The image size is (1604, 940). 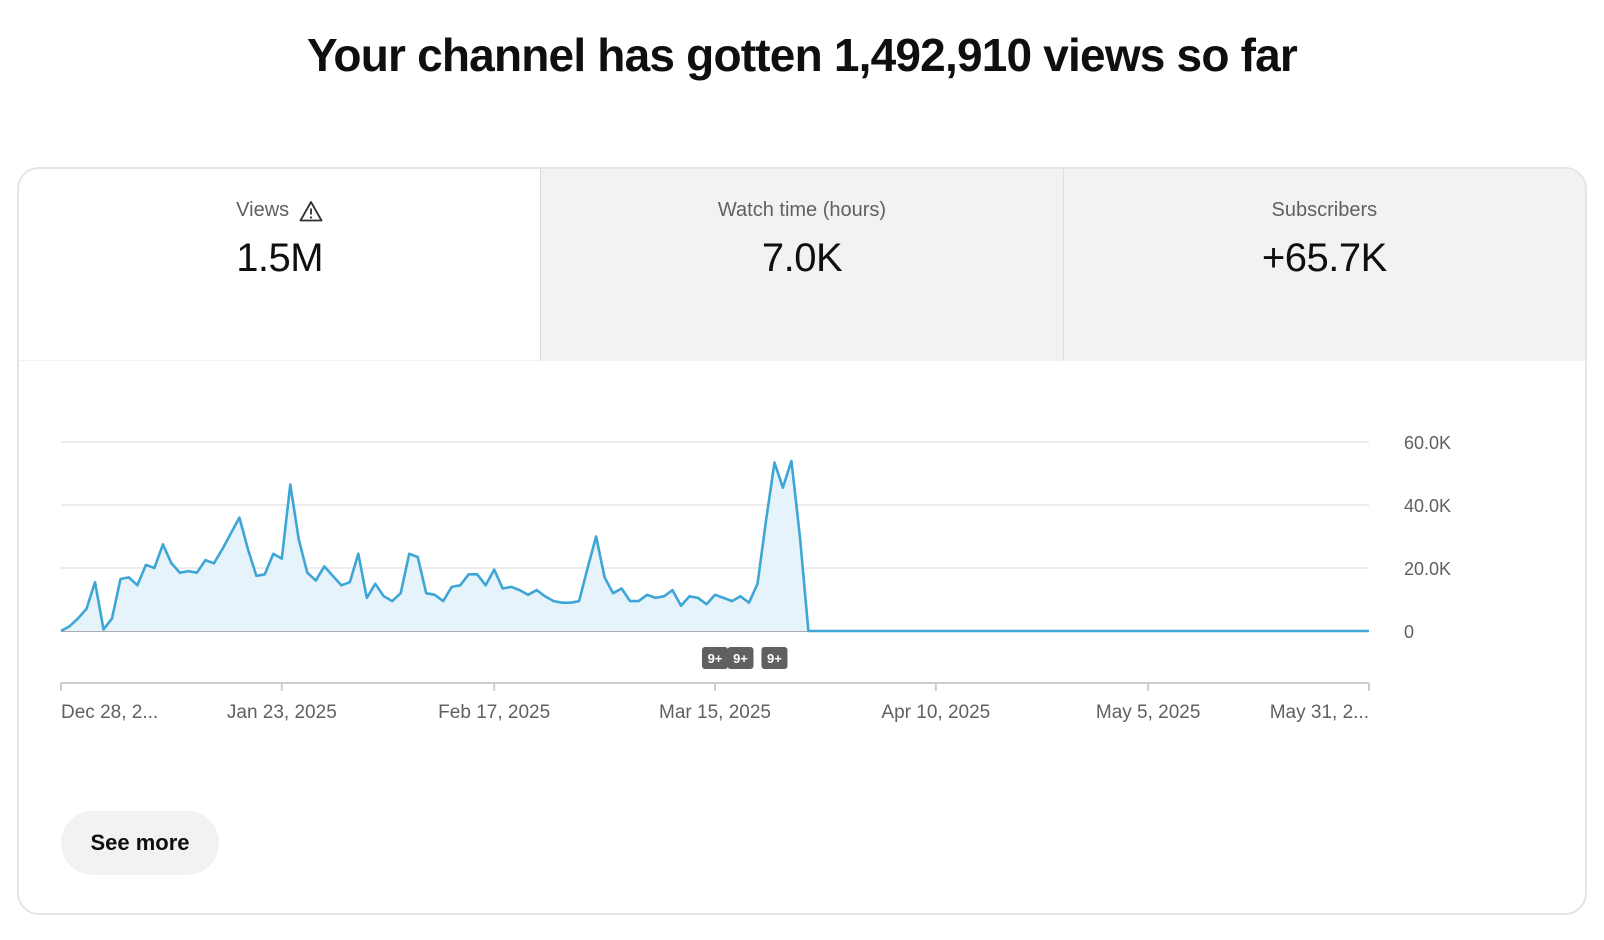 I want to click on see-more-button: See more, so click(x=140, y=843).